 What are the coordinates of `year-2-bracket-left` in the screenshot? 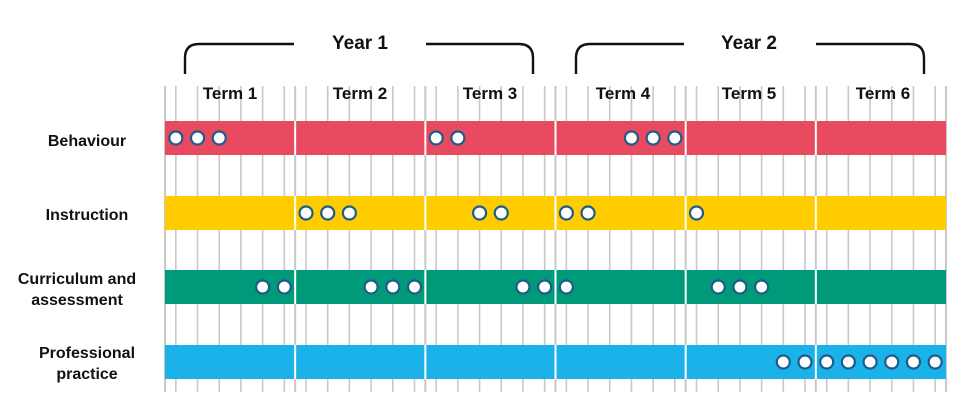 It's located at (629, 58).